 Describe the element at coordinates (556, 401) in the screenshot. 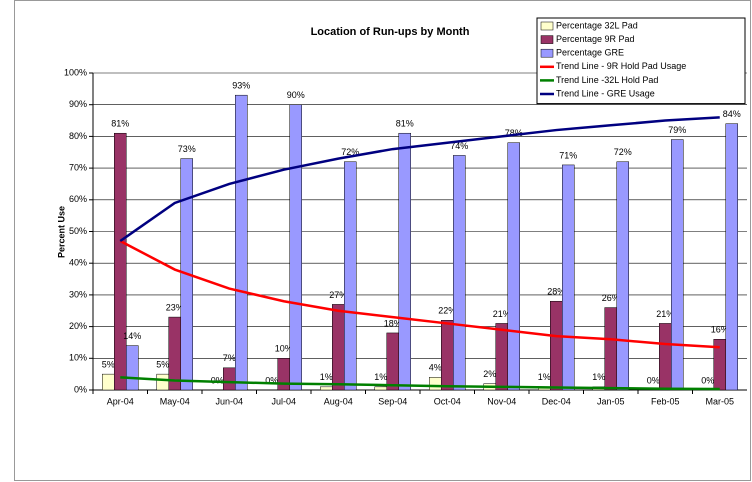

I see `x-tick-label: Dec-04` at that location.